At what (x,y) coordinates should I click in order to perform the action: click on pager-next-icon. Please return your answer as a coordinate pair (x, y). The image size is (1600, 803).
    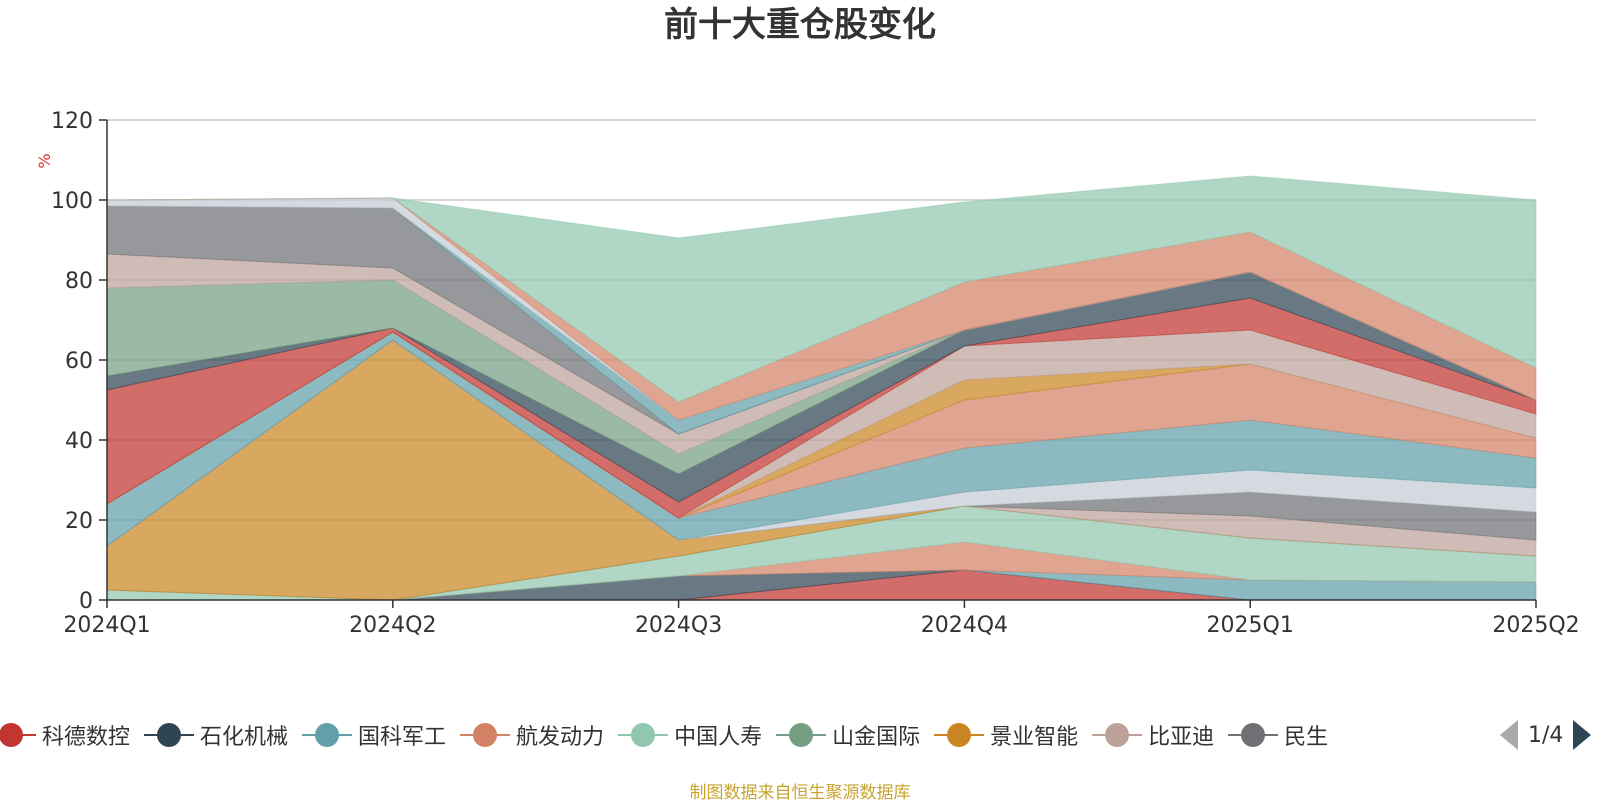
    Looking at the image, I should click on (1582, 735).